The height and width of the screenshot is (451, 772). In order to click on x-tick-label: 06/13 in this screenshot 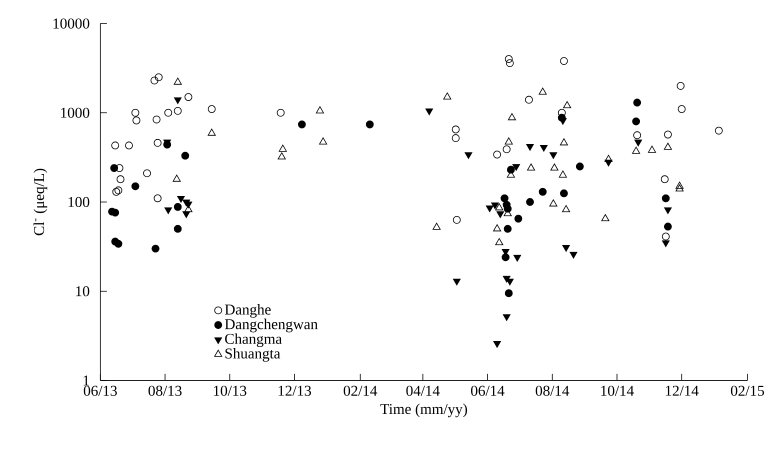, I will do `click(100, 391)`.